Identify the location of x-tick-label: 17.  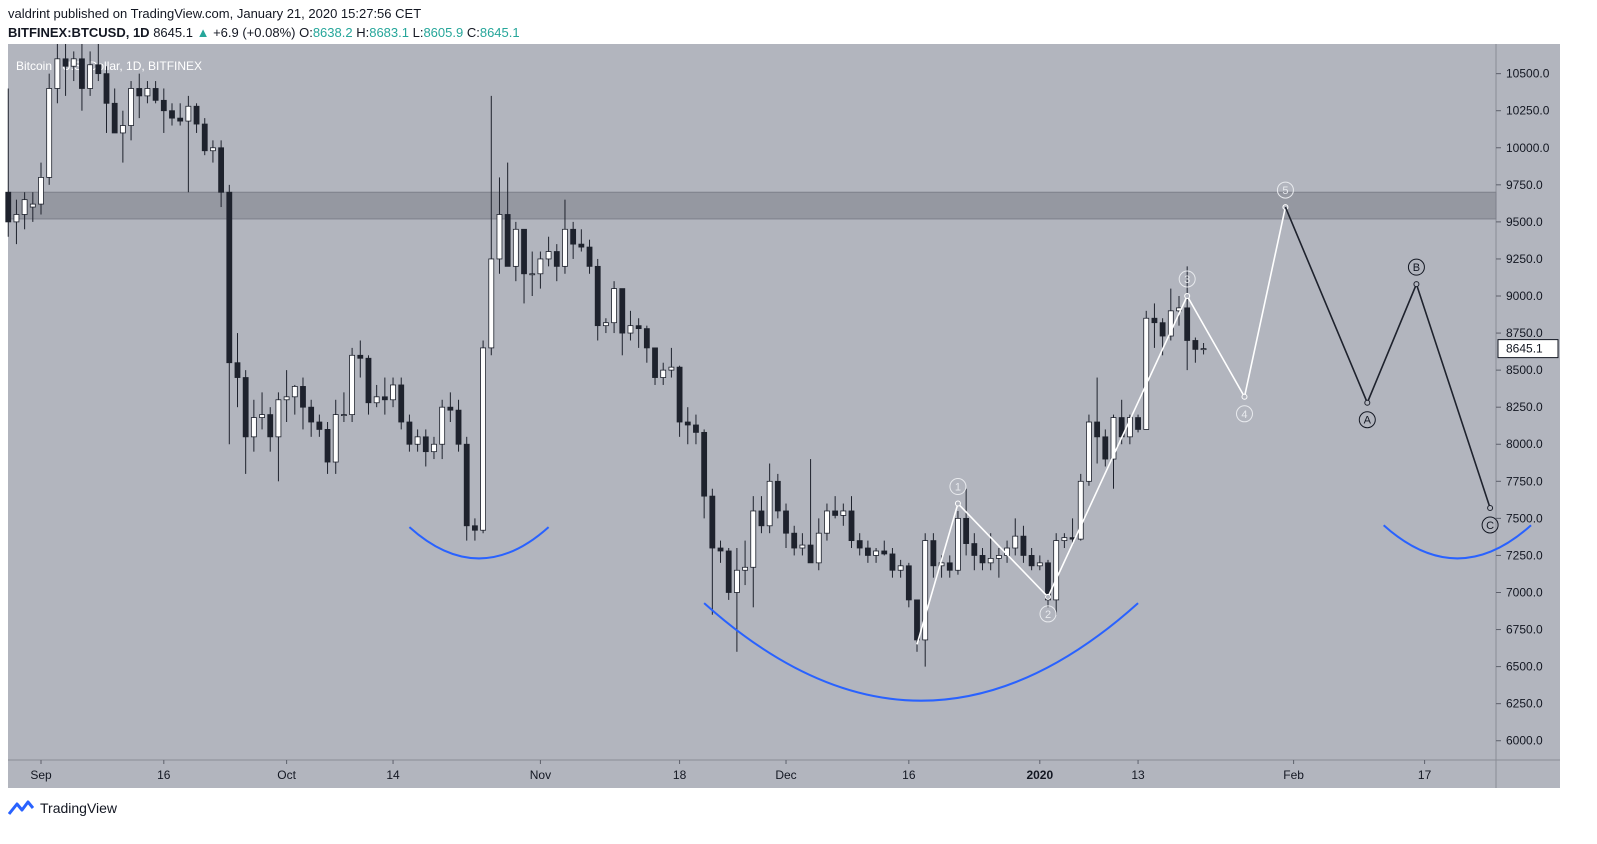
(1425, 775).